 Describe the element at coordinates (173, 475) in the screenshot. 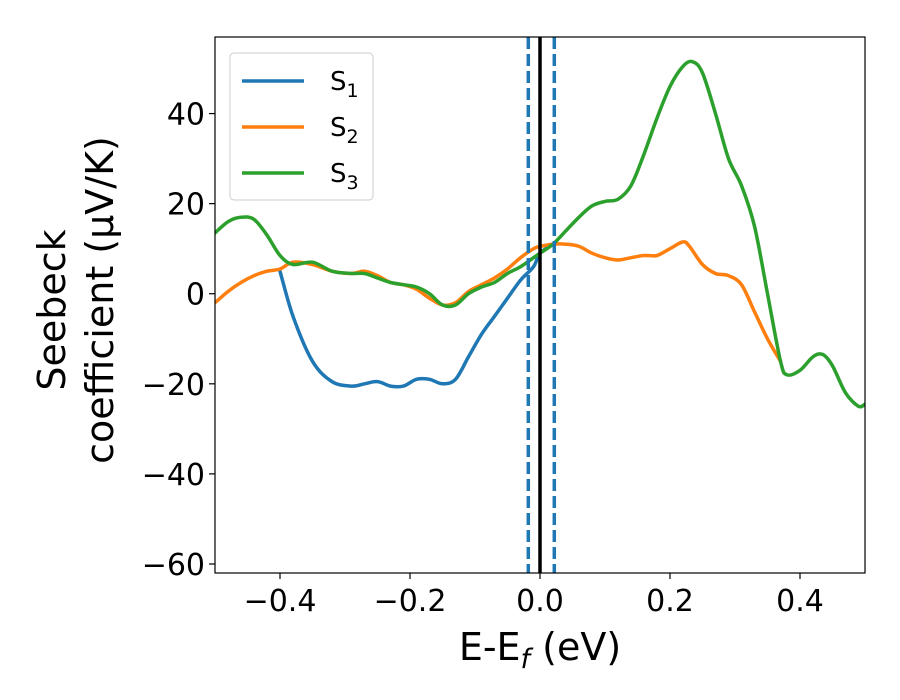

I see `y-tick-label: −40` at that location.